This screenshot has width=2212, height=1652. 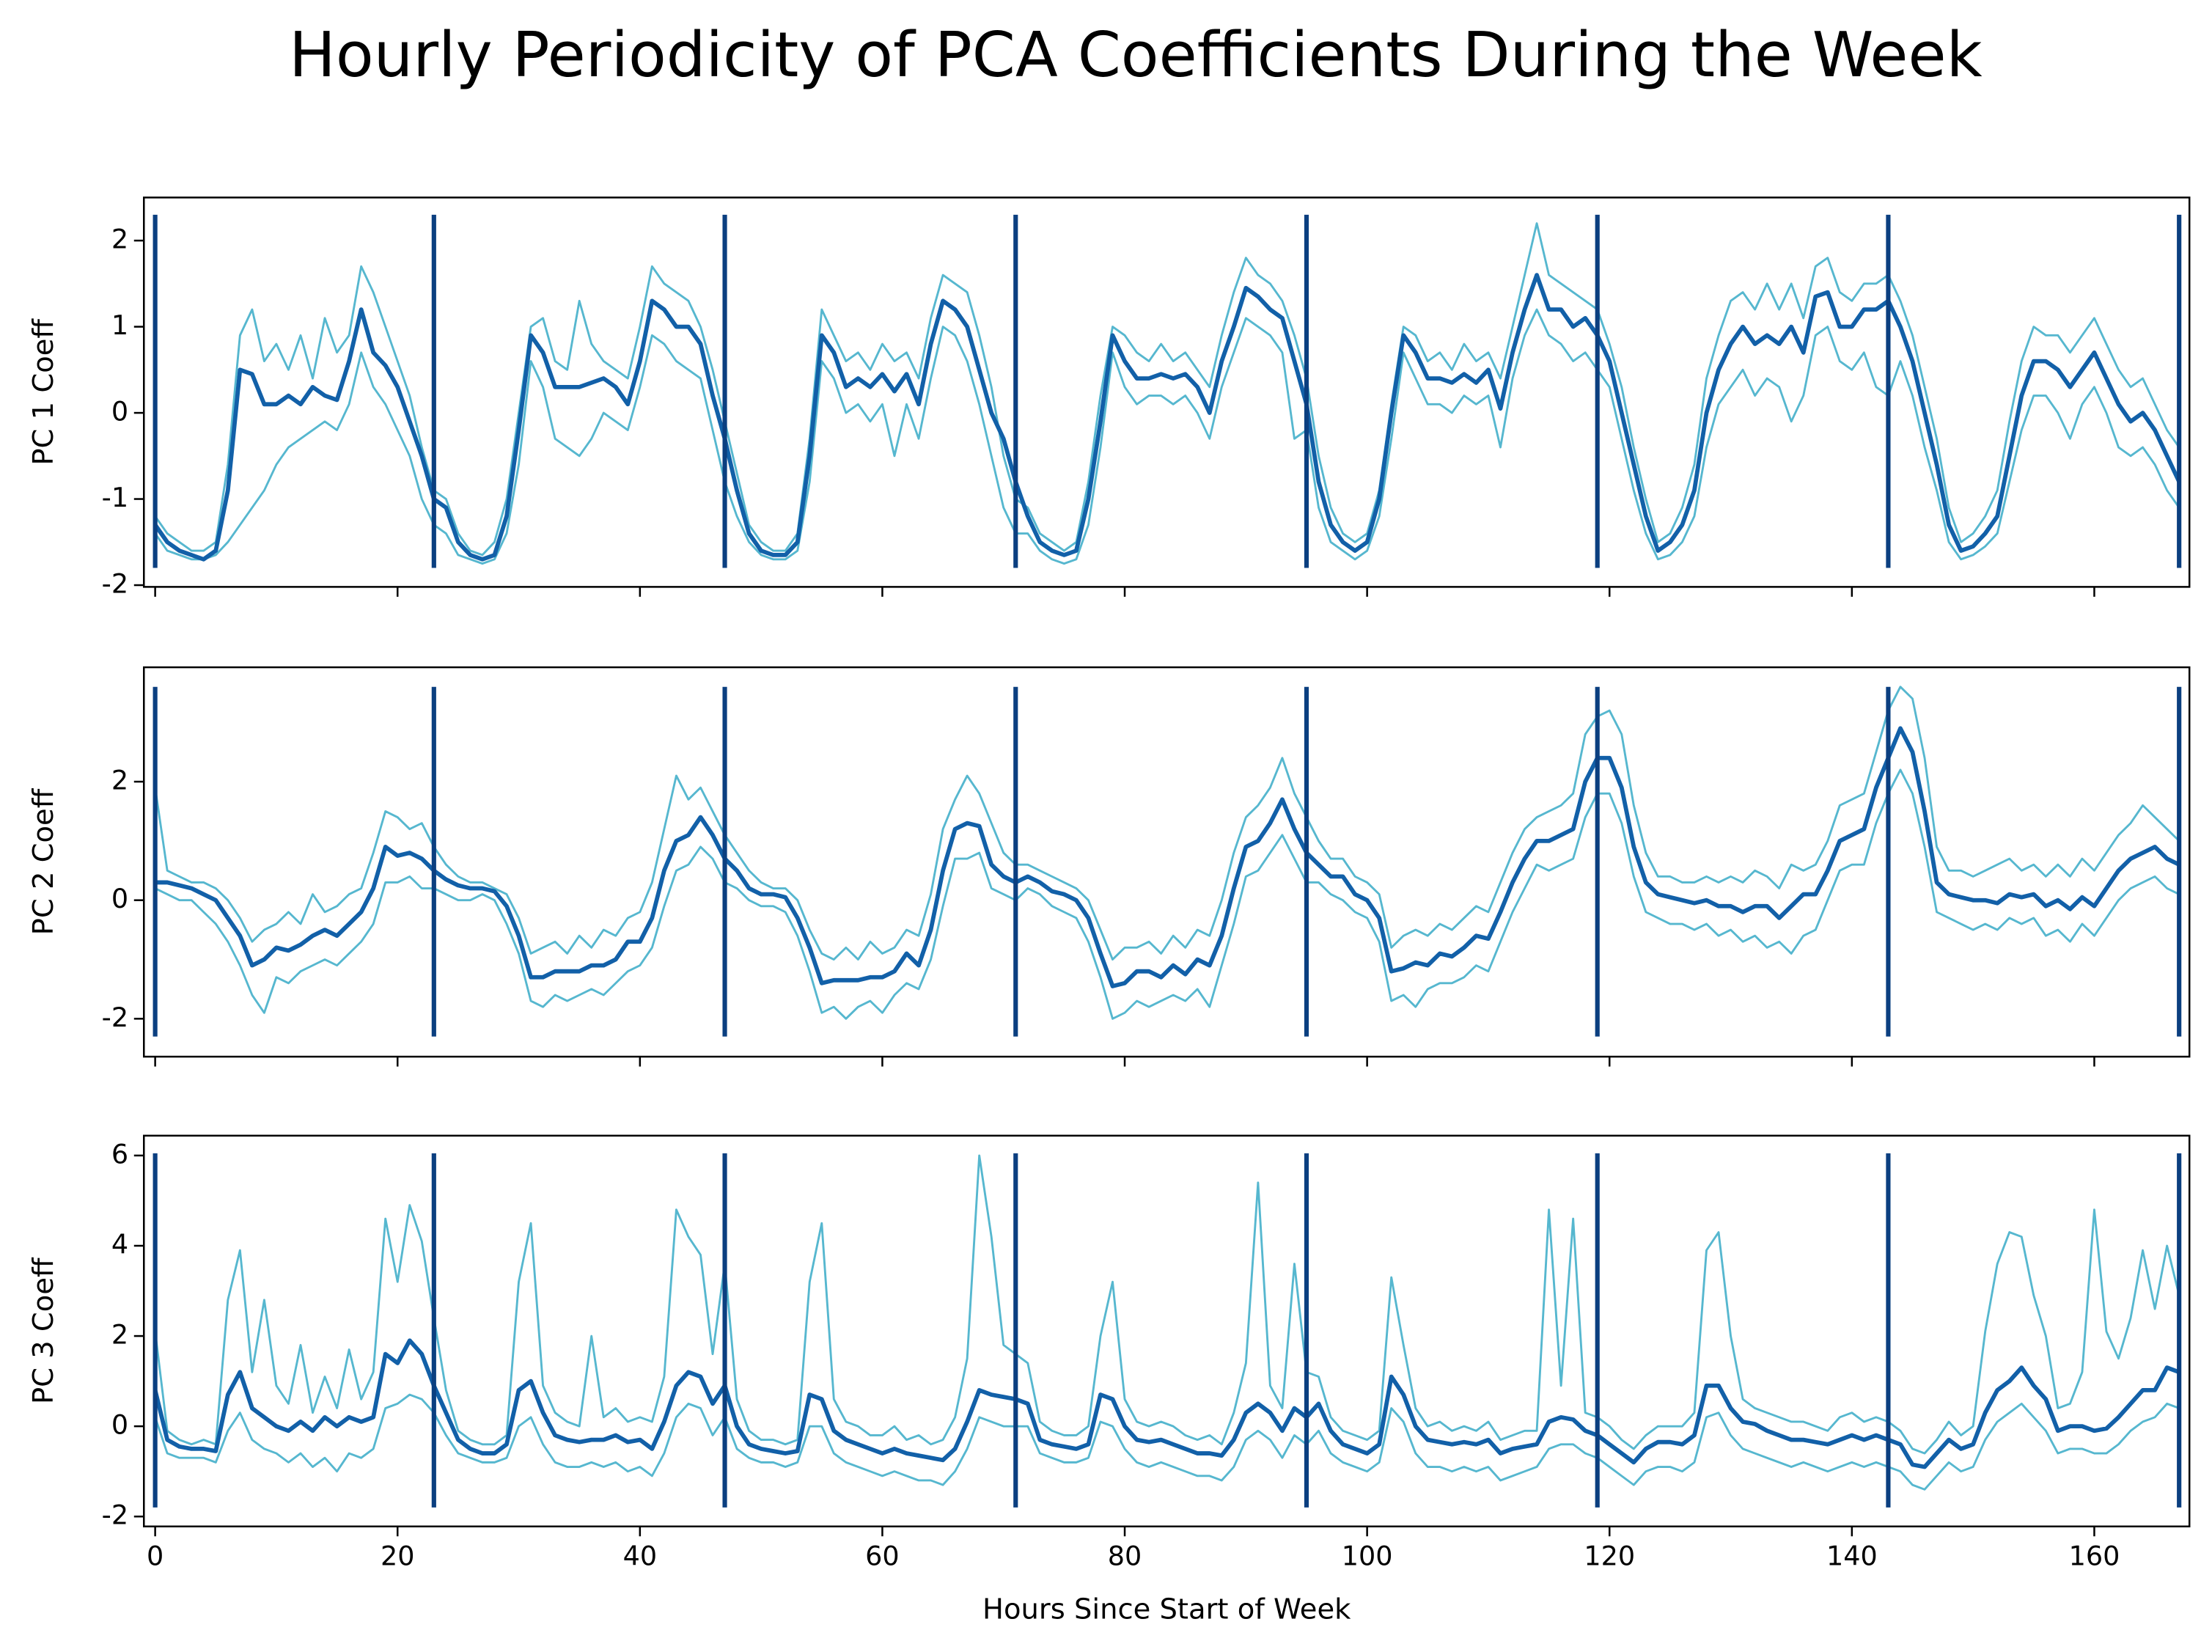 What do you see at coordinates (1367, 1557) in the screenshot?
I see `x-tick-label: 100` at bounding box center [1367, 1557].